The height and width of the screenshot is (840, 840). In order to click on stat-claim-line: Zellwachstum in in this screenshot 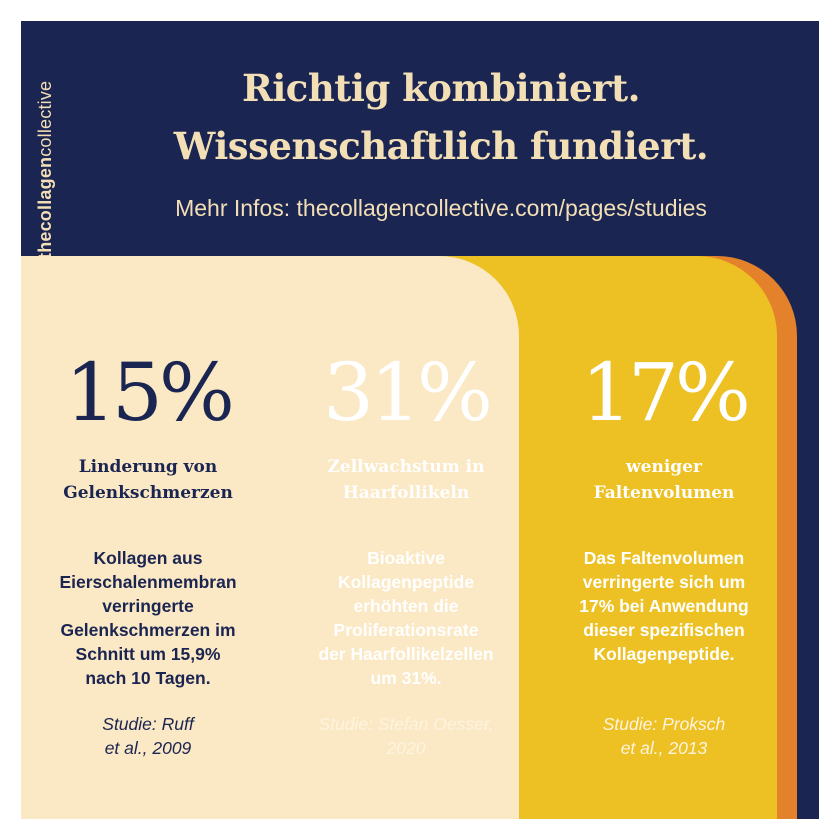, I will do `click(406, 467)`.